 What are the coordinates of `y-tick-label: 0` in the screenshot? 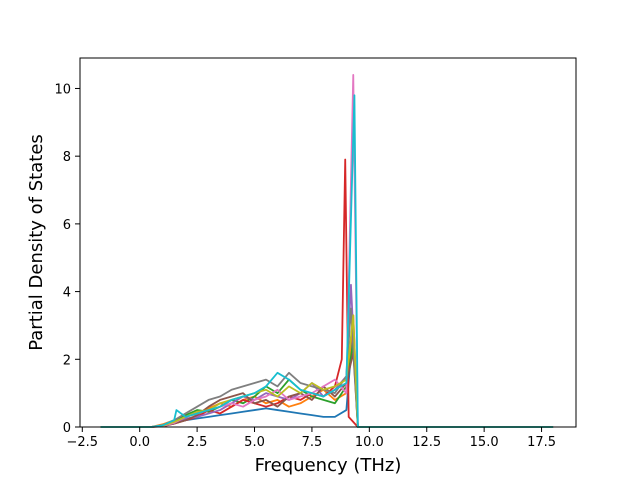 It's located at (67, 428).